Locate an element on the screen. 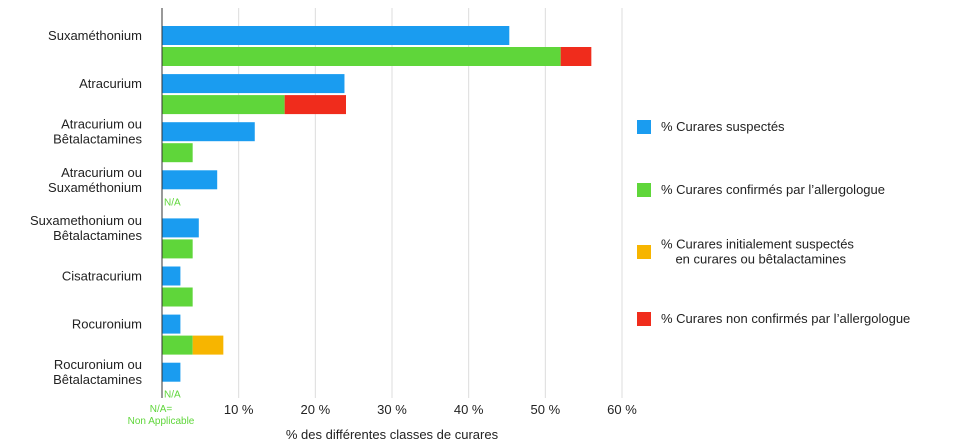  legend-label-line: en curares ou bêtalactamines is located at coordinates (753, 259).